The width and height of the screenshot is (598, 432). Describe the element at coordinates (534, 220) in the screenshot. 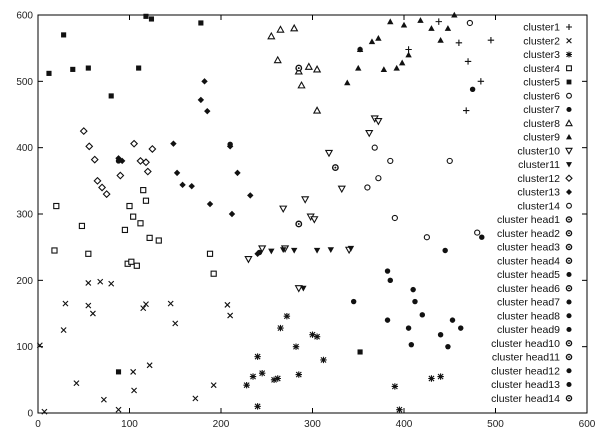

I see `legend-entry: cluster head1` at that location.